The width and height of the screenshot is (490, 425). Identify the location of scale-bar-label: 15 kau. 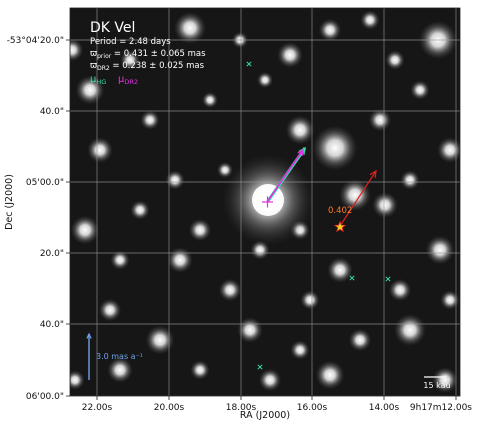
(436, 385).